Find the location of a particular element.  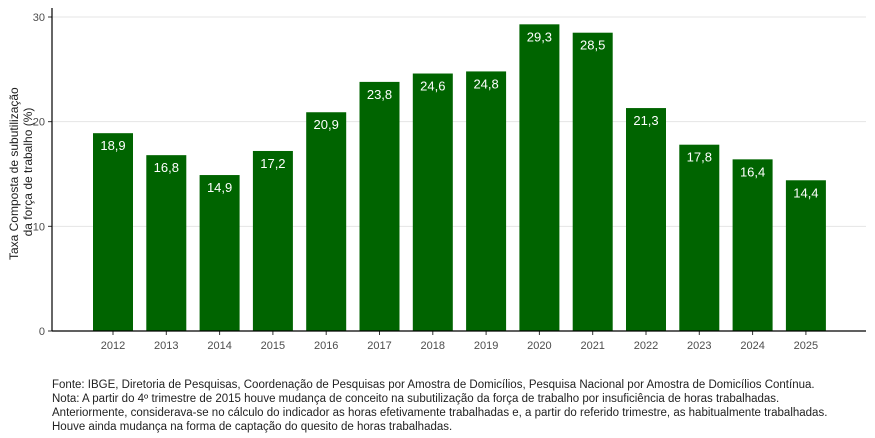

bar-2019 is located at coordinates (486, 201).